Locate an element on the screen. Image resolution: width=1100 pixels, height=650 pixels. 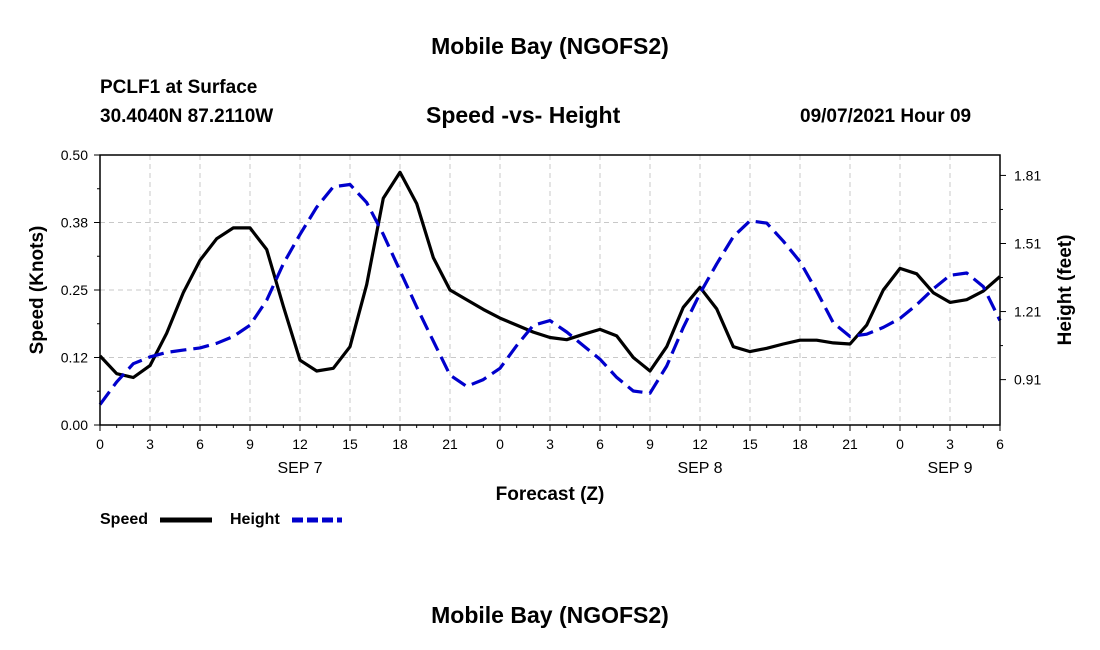
legend: Speed Height is located at coordinates (221, 519).